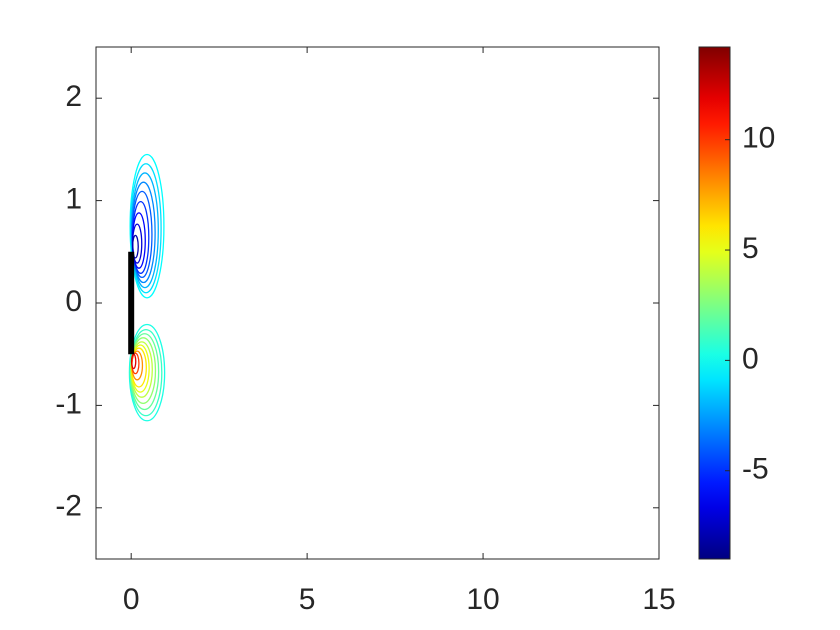  I want to click on colorbar, so click(714, 303).